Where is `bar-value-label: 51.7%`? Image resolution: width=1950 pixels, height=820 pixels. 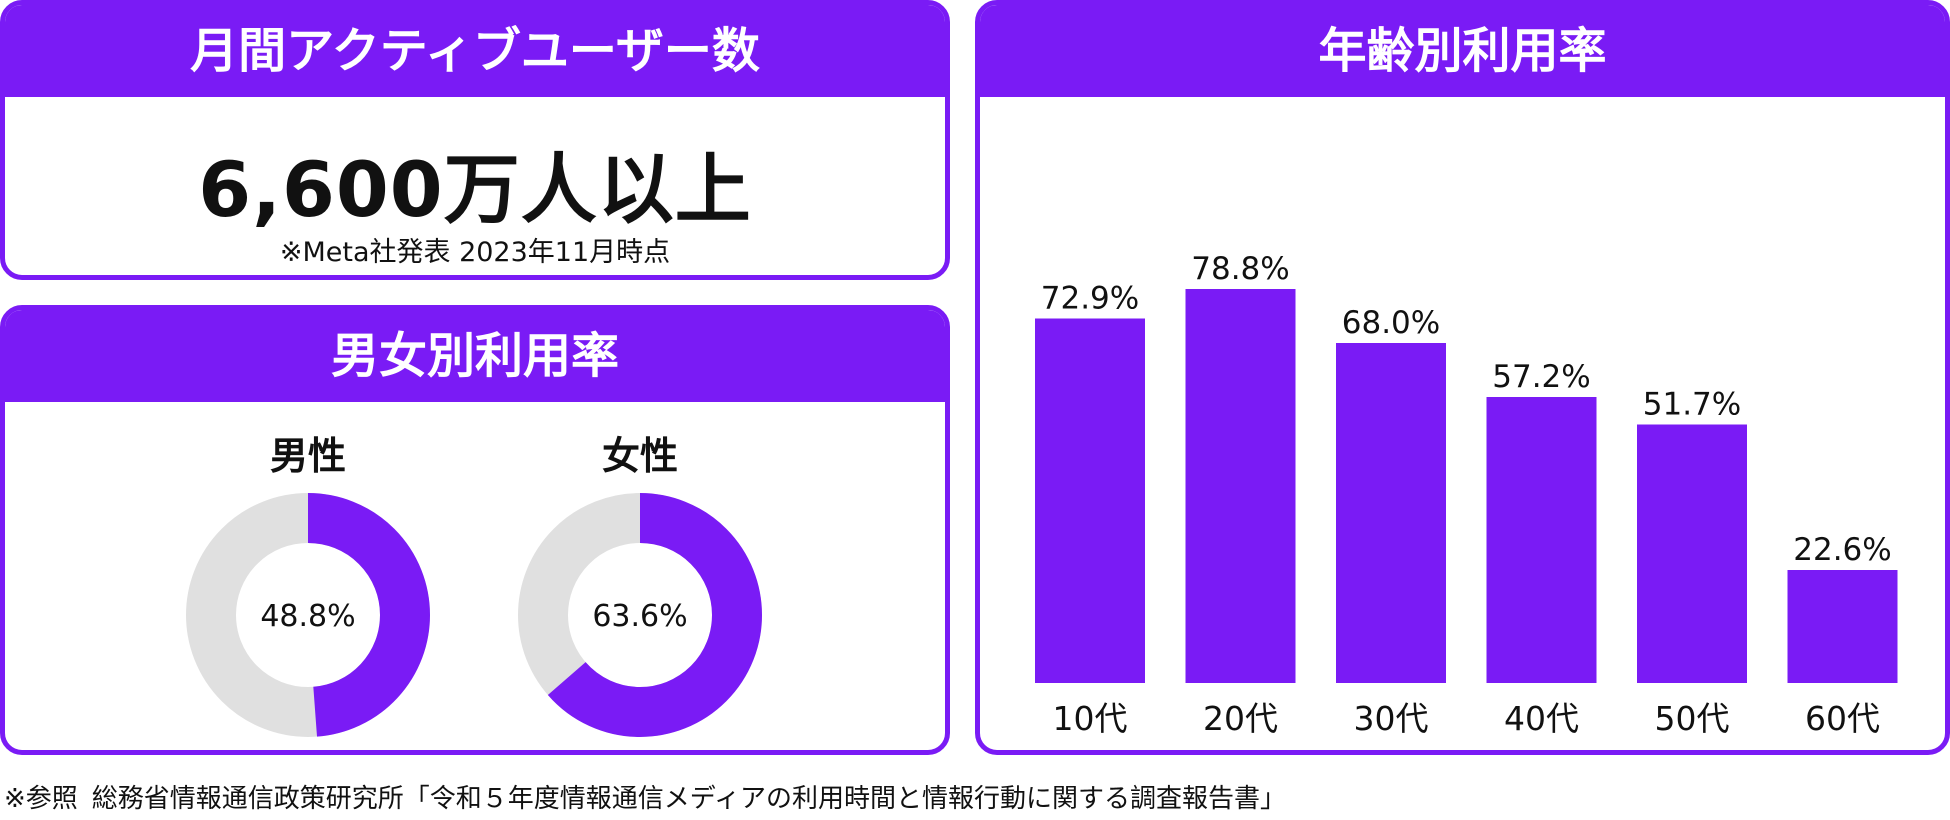 bar-value-label: 51.7% is located at coordinates (1692, 405).